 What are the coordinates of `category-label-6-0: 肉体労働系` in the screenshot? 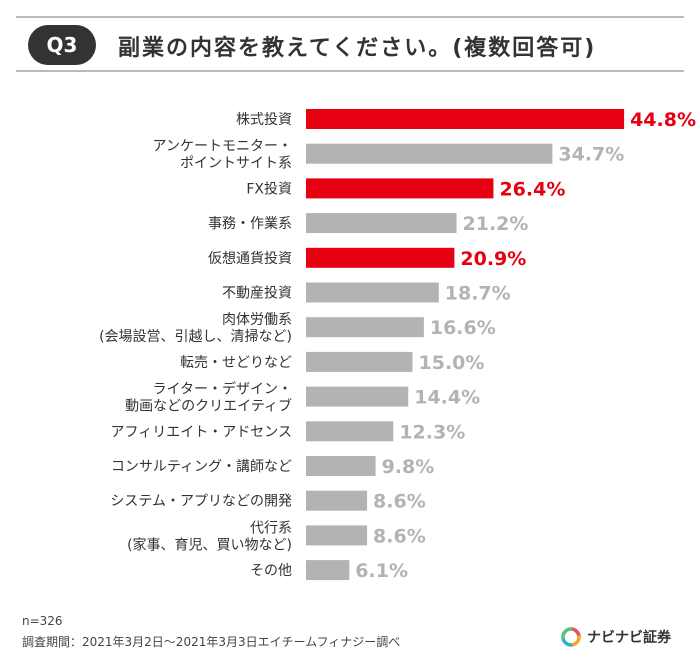 It's located at (257, 320).